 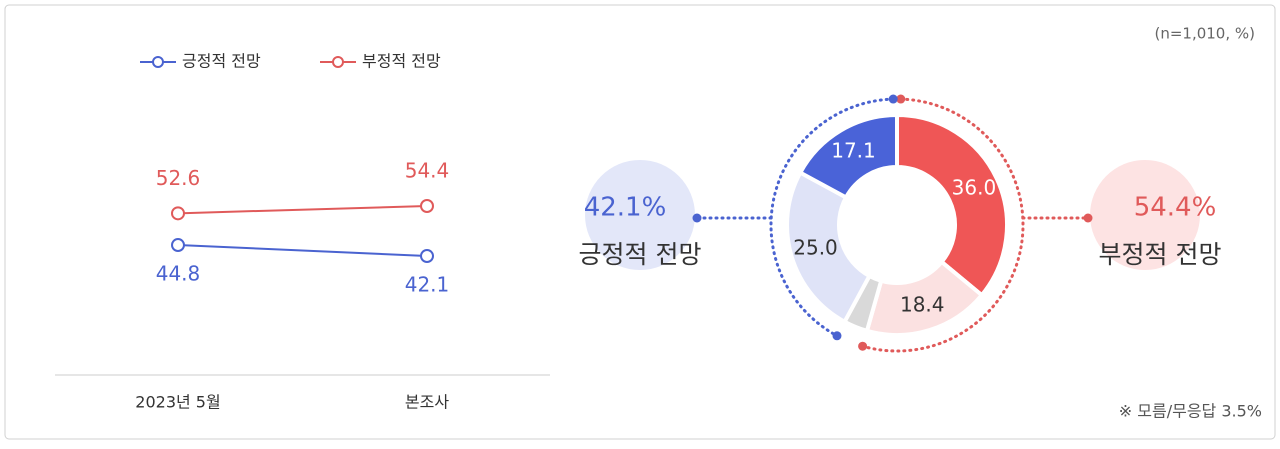 I want to click on x-tick-label: 본조사, so click(x=427, y=402).